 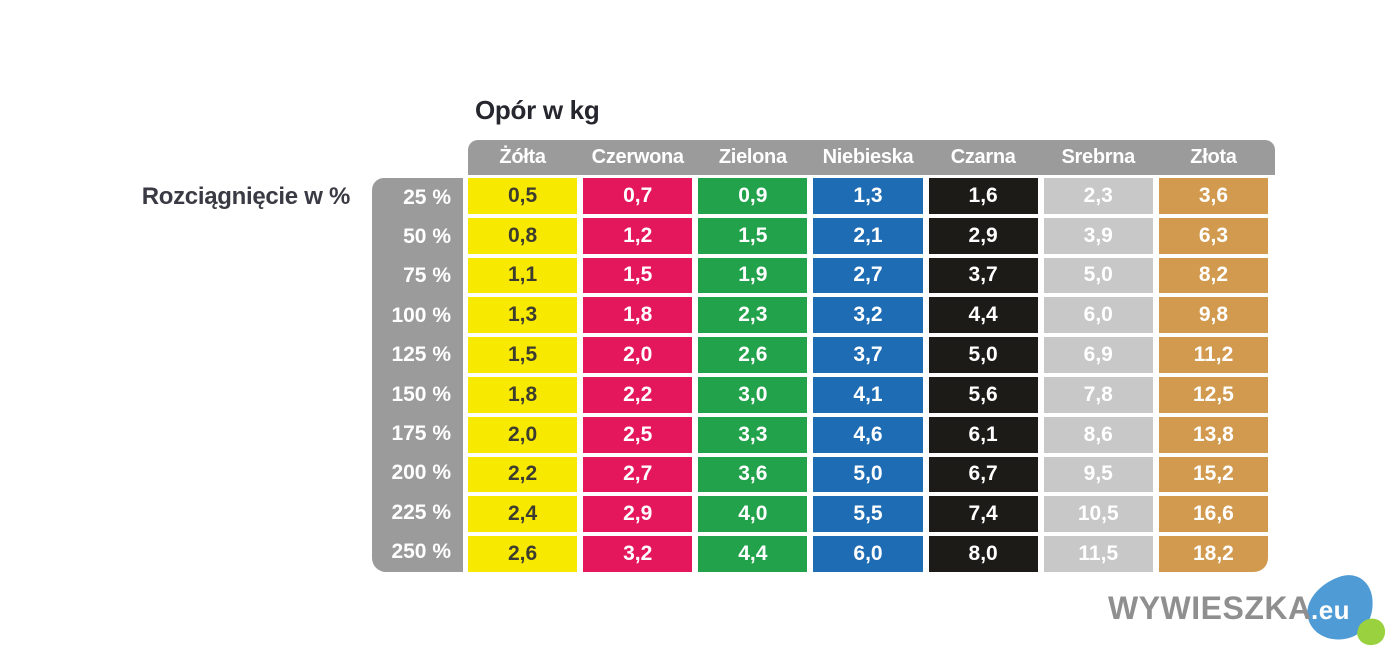 What do you see at coordinates (983, 554) in the screenshot?
I see `data-cell: 8,0` at bounding box center [983, 554].